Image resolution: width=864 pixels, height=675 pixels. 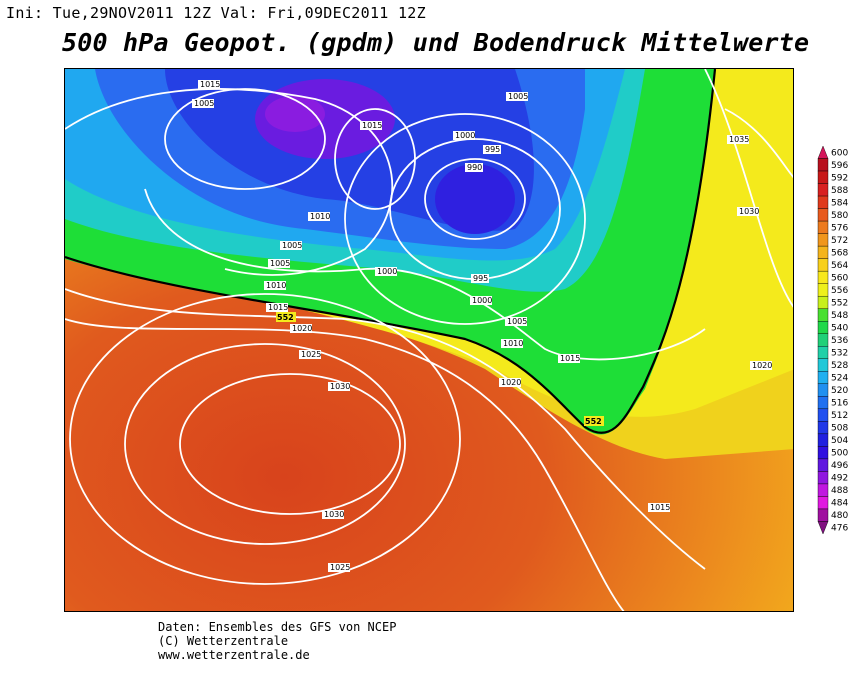 What do you see at coordinates (839, 166) in the screenshot?
I see `legend-label: 596` at bounding box center [839, 166].